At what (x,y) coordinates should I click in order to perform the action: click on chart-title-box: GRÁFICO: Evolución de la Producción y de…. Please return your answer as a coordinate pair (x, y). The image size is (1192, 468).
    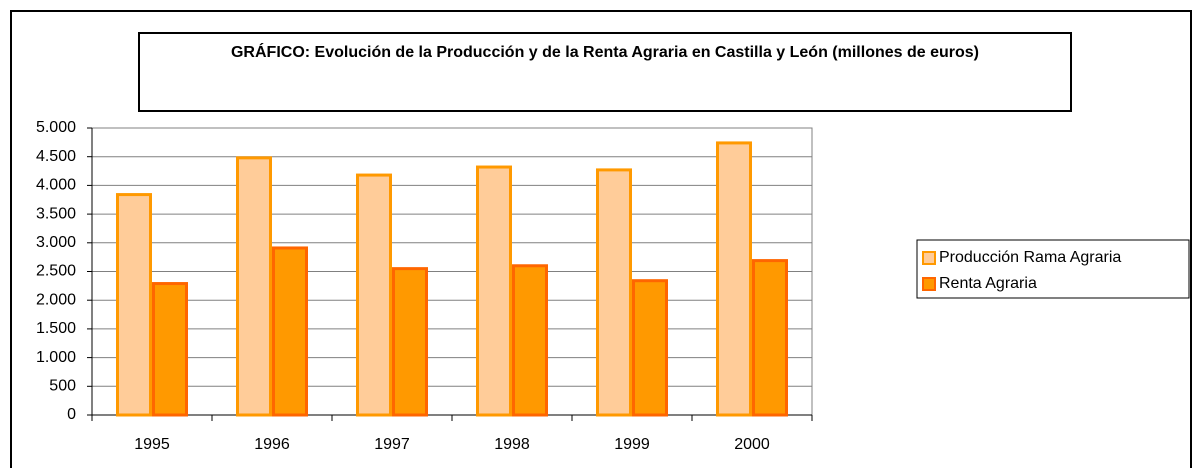
    Looking at the image, I should click on (605, 72).